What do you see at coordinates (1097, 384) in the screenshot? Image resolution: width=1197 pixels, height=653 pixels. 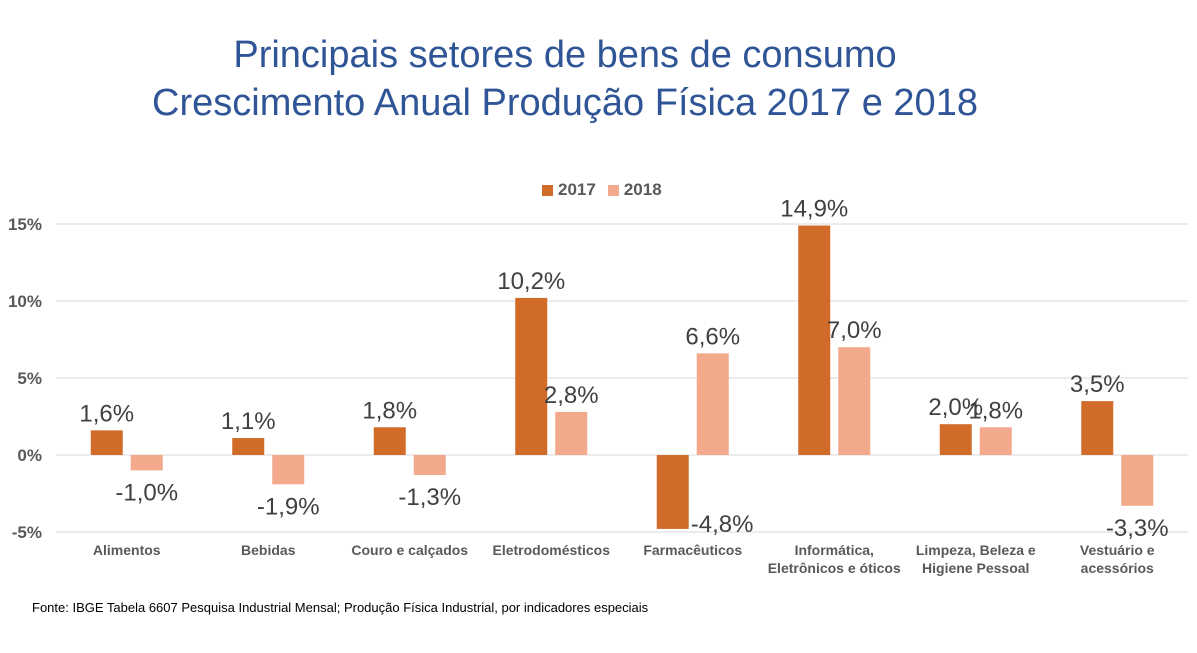 I see `data-label-2017: 3,5%` at bounding box center [1097, 384].